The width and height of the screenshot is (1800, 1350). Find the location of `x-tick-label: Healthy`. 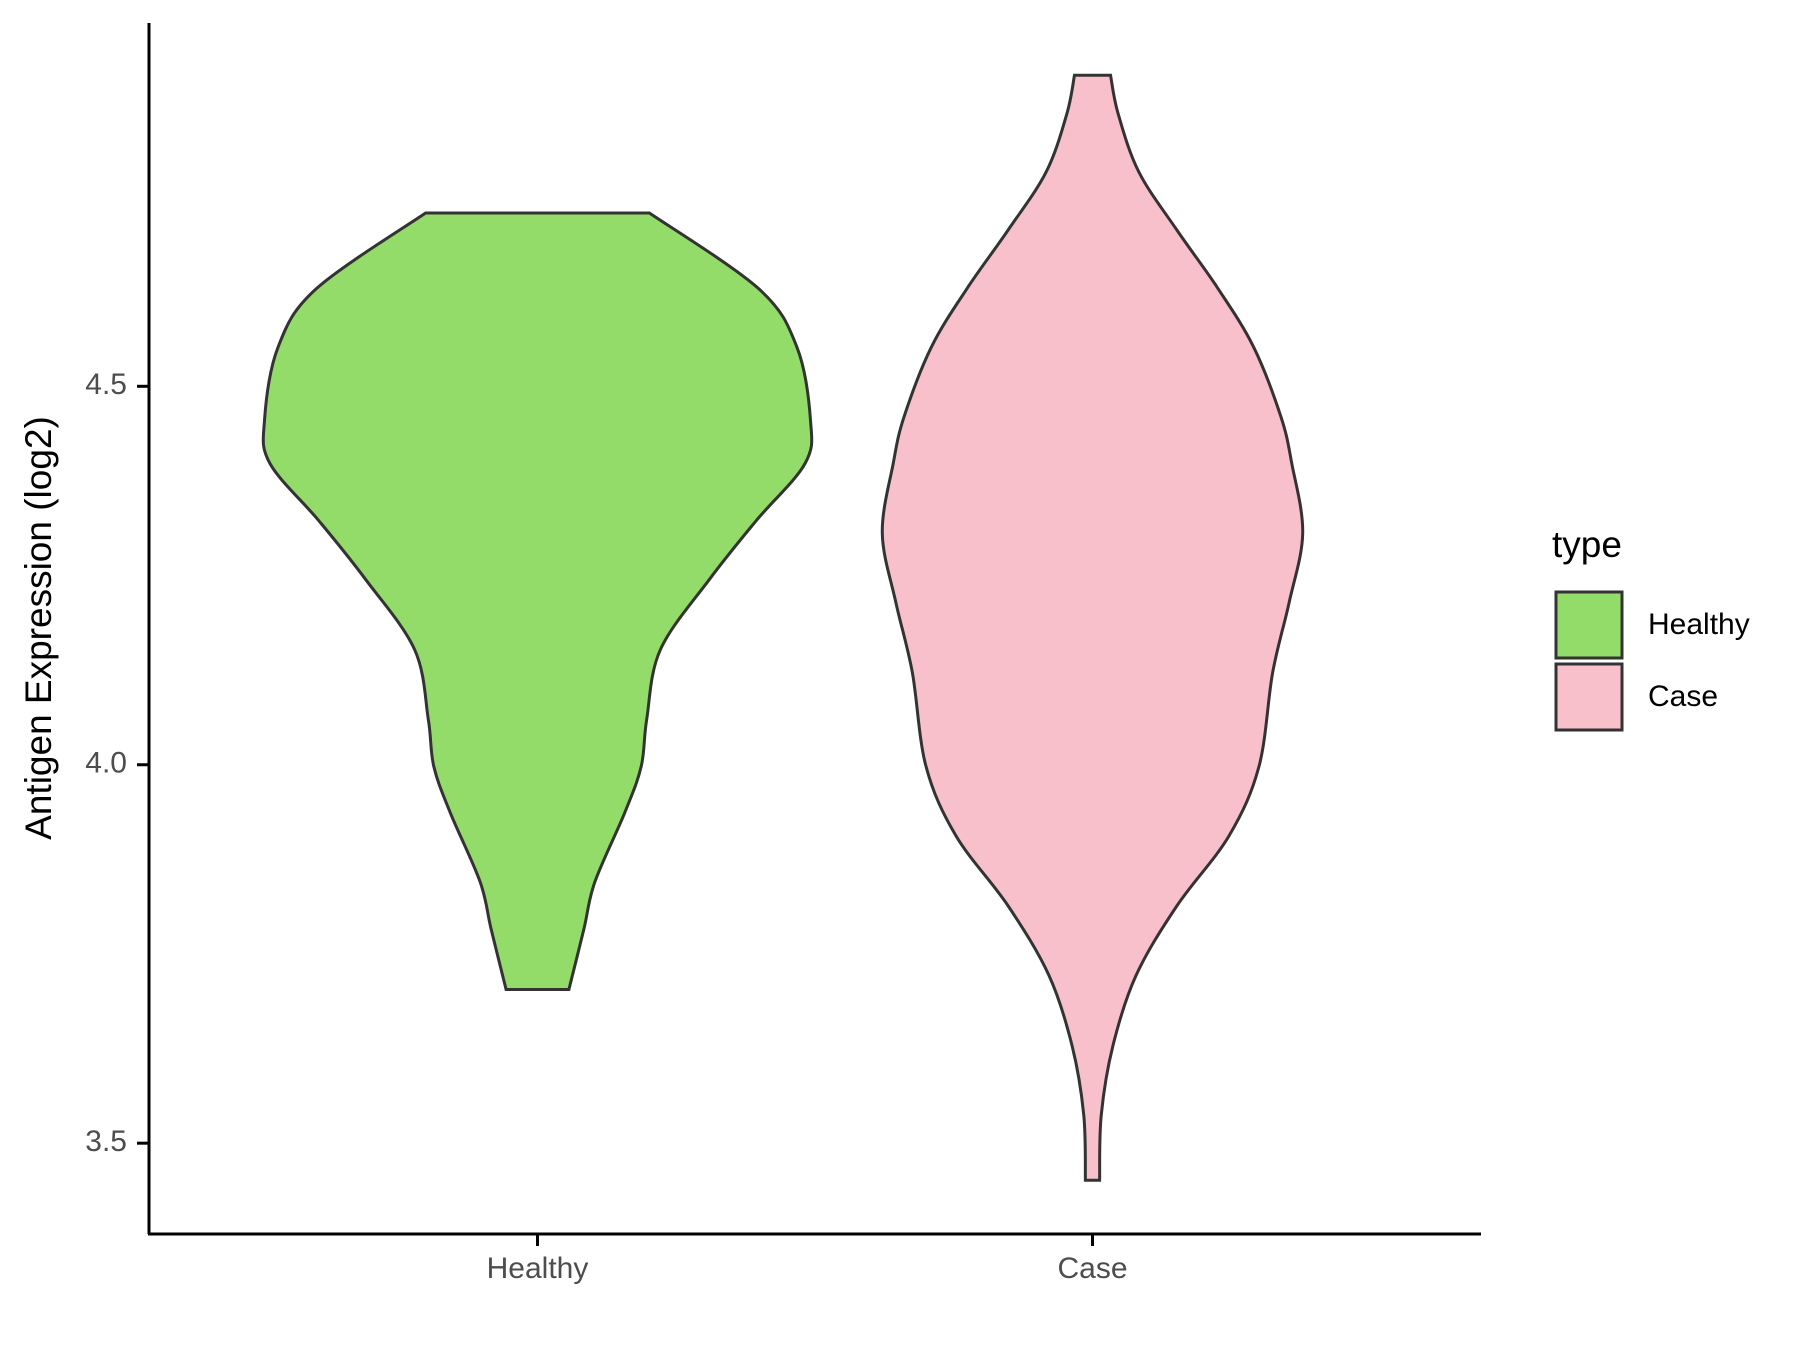

x-tick-label: Healthy is located at coordinates (538, 1268).